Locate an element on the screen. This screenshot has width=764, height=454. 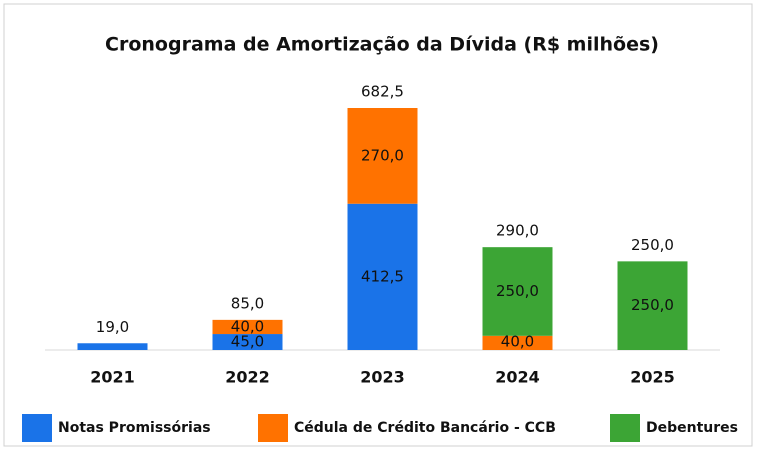
total-label: 85,0 is located at coordinates (247, 303).